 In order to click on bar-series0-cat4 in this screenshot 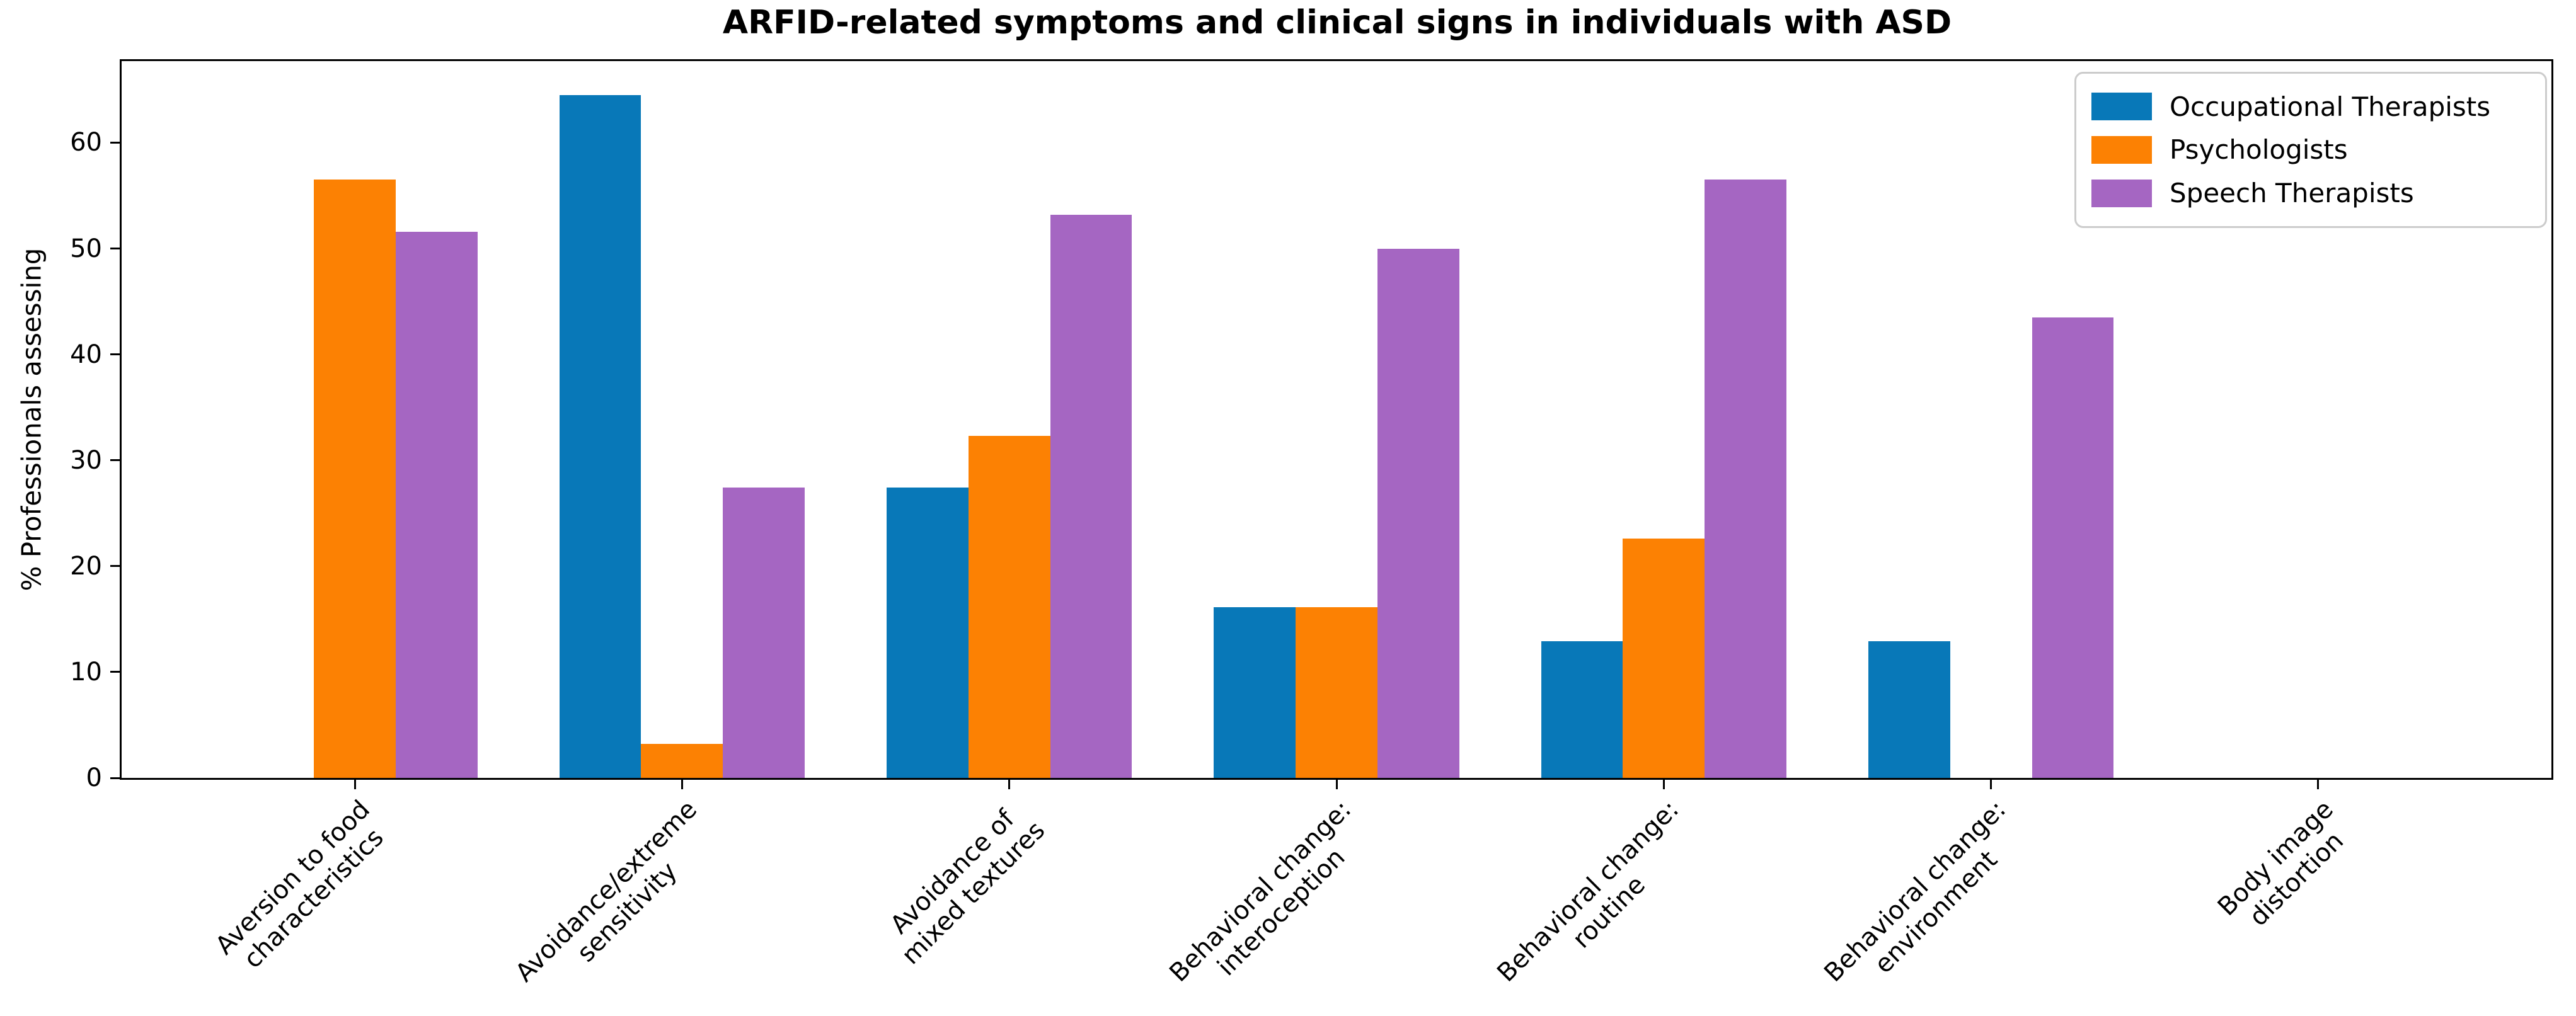, I will do `click(1582, 710)`.